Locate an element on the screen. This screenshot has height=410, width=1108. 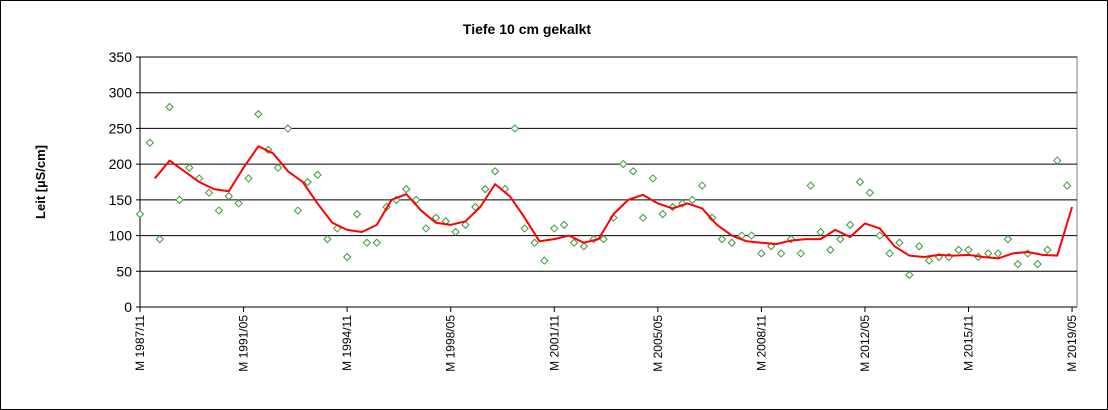
x-tick-label: M 1994/11 is located at coordinates (347, 343).